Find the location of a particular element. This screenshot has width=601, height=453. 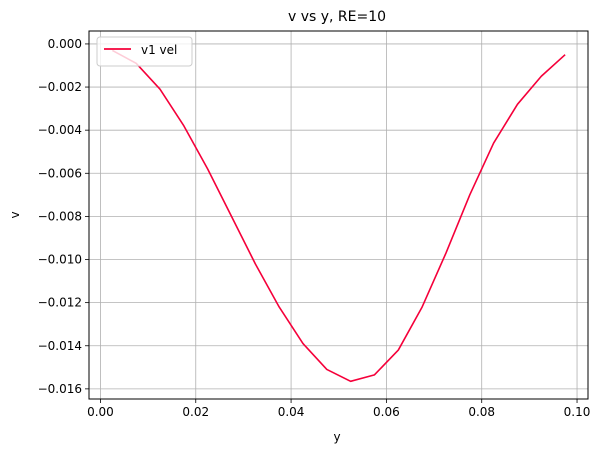

y-axis-label: v is located at coordinates (15, 214).